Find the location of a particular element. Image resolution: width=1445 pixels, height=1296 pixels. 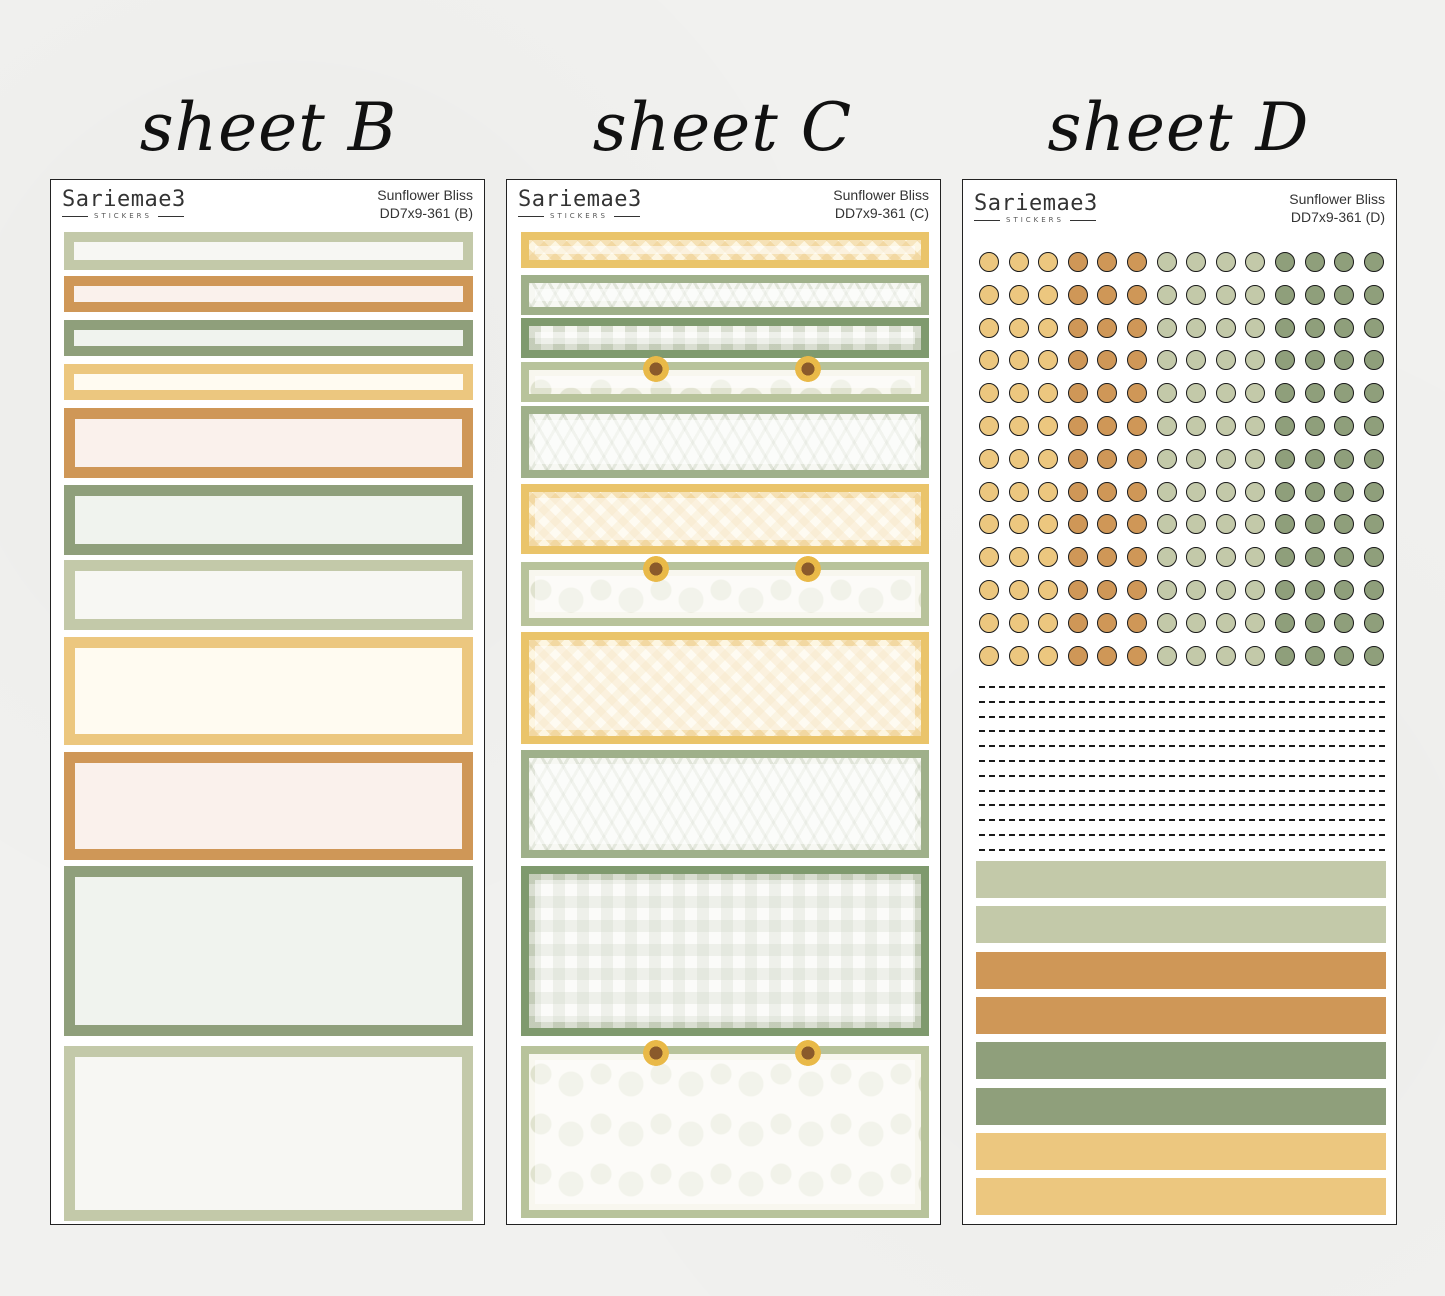

dashed-line-sticker is located at coordinates (1182, 701).